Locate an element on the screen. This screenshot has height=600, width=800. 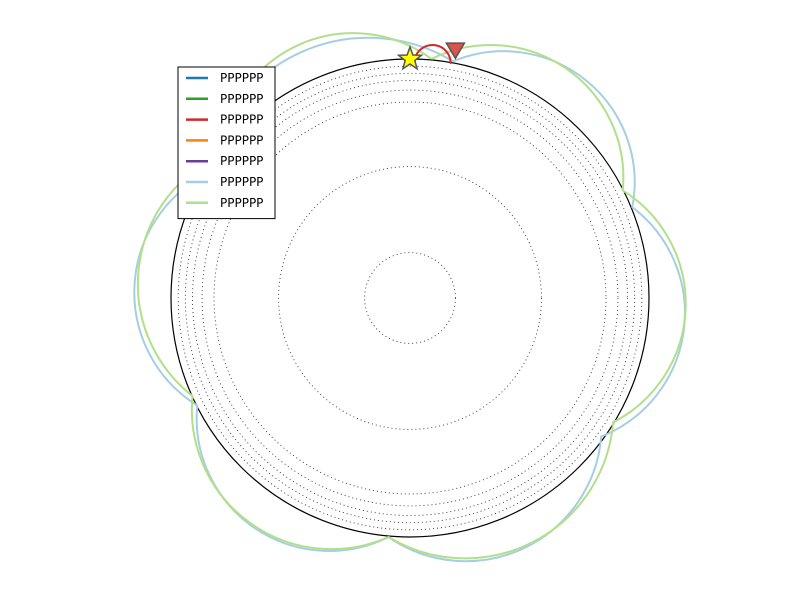
legend-label-1: PPPPPP is located at coordinates (241, 99).